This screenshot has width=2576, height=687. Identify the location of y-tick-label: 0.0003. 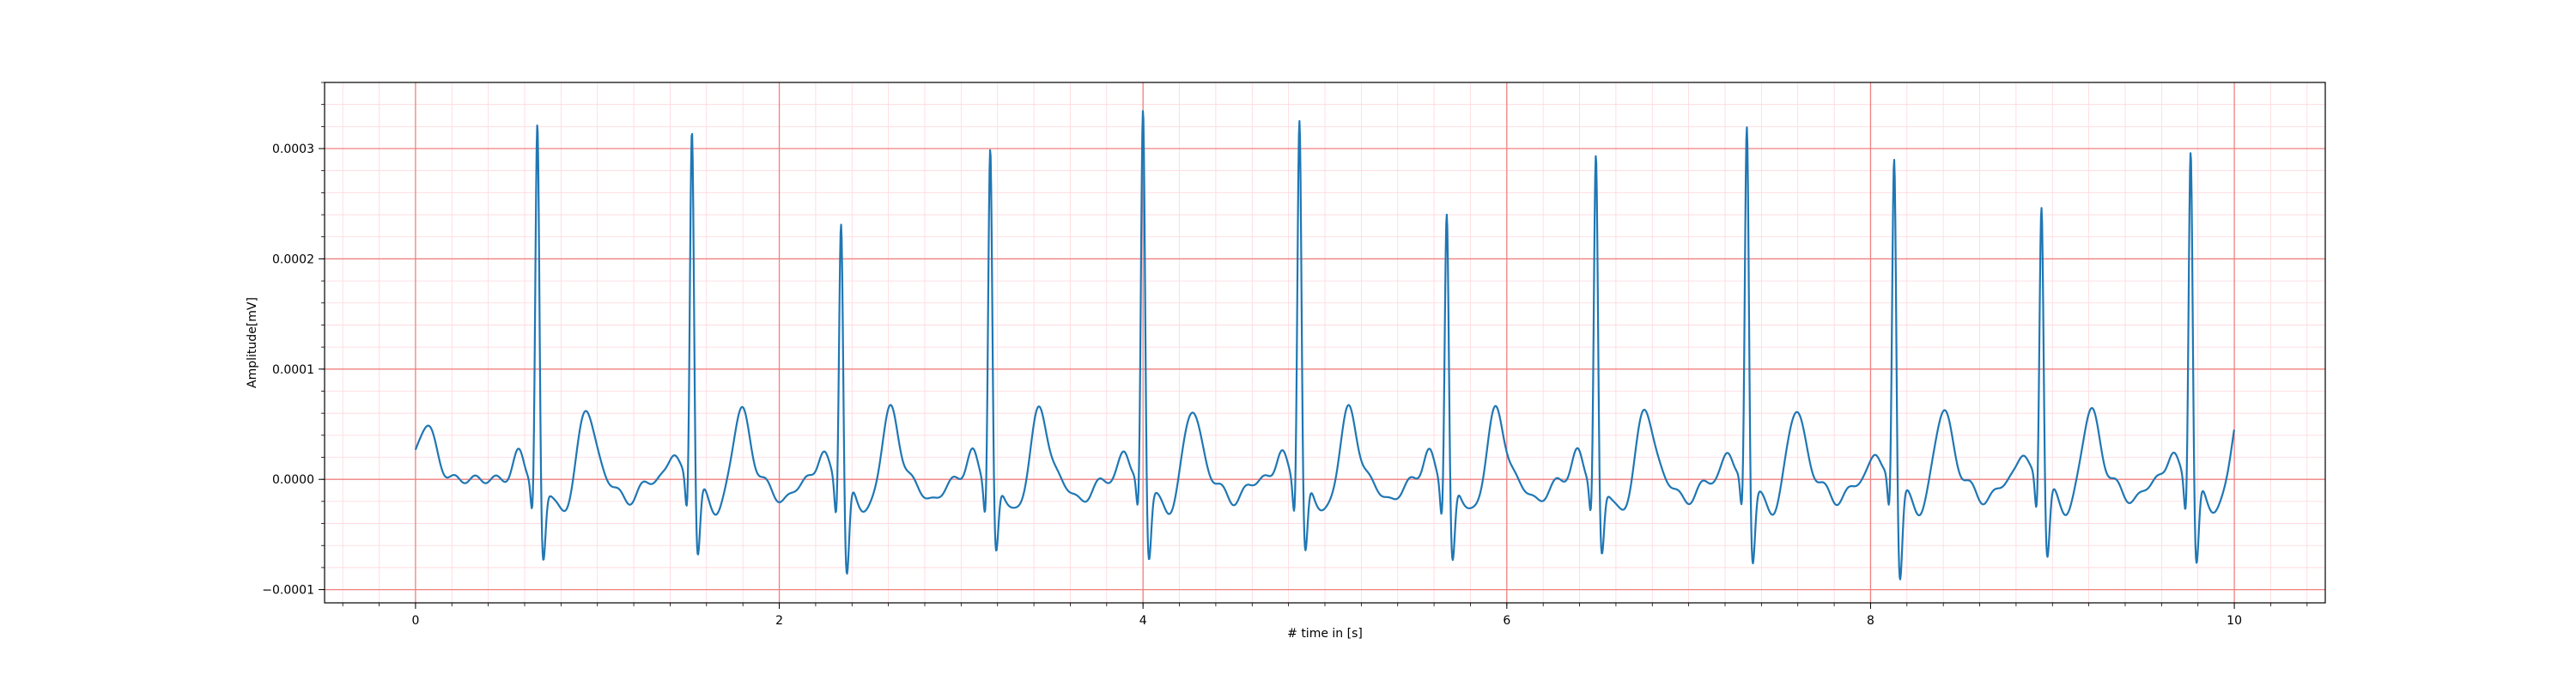
(293, 149).